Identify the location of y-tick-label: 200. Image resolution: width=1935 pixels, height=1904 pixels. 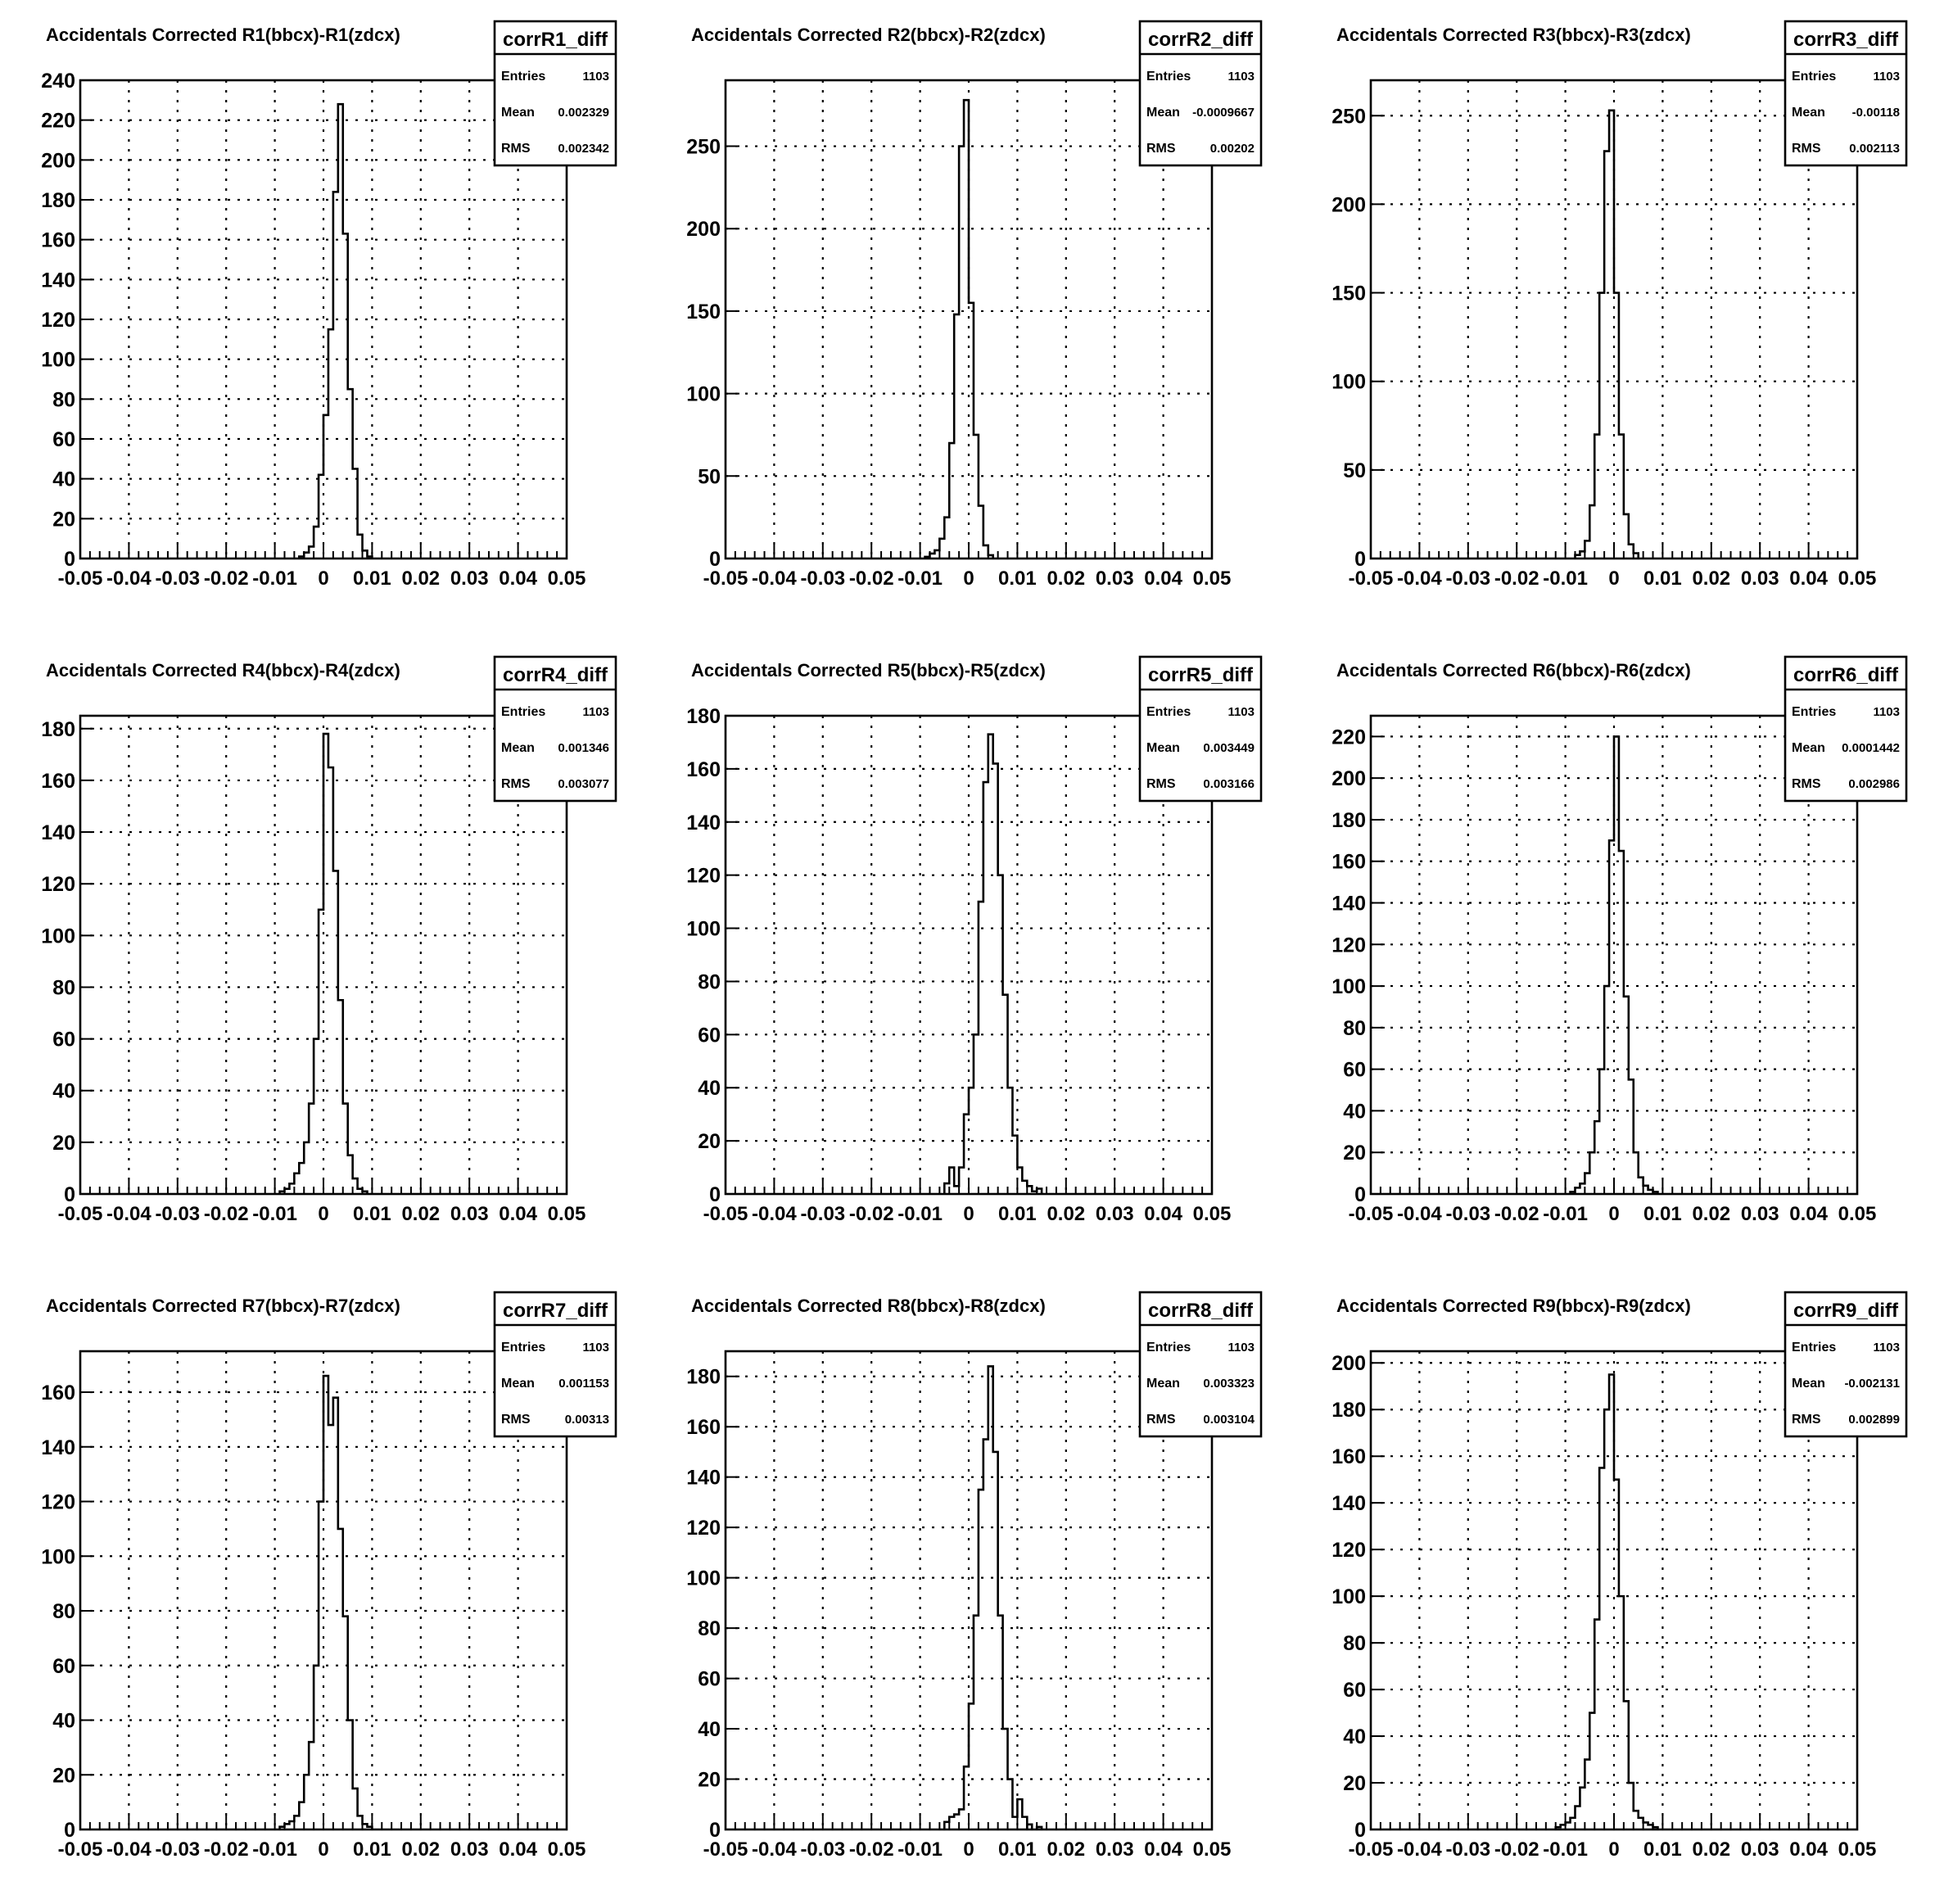
(58, 161).